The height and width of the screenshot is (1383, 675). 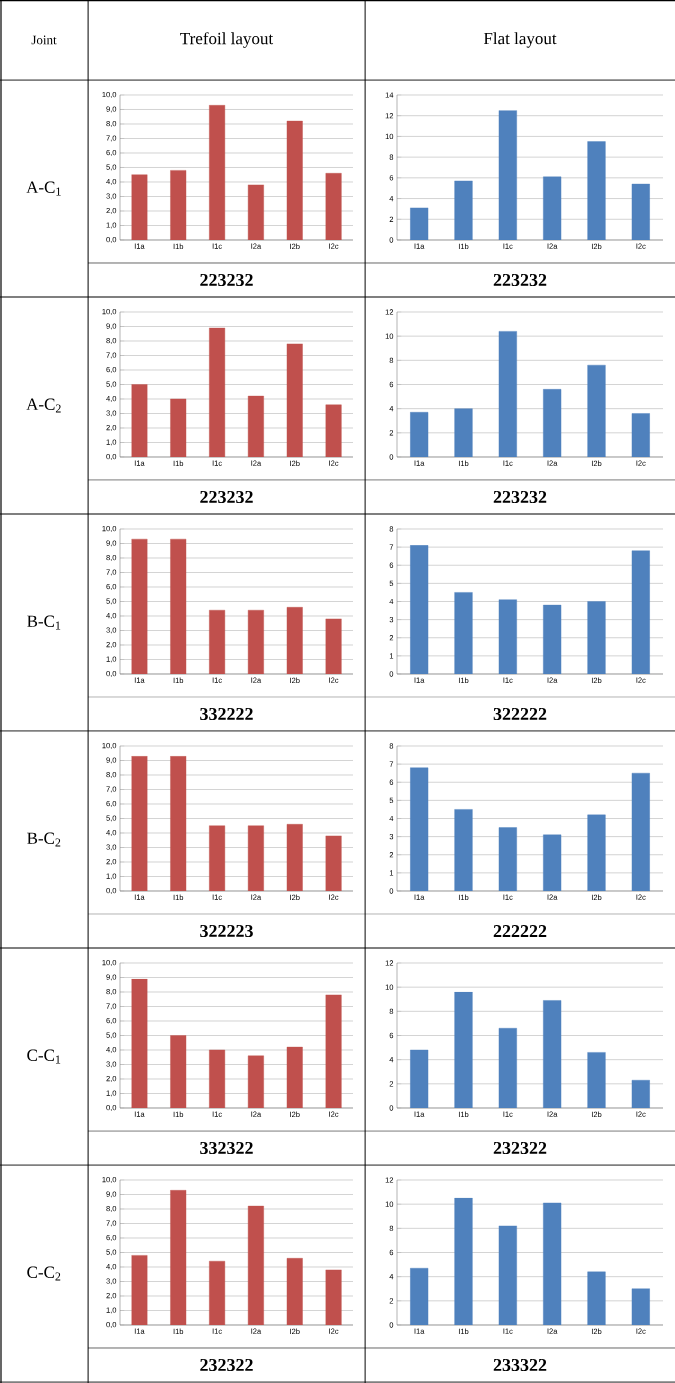 What do you see at coordinates (520, 931) in the screenshot?
I see `text: 222222` at bounding box center [520, 931].